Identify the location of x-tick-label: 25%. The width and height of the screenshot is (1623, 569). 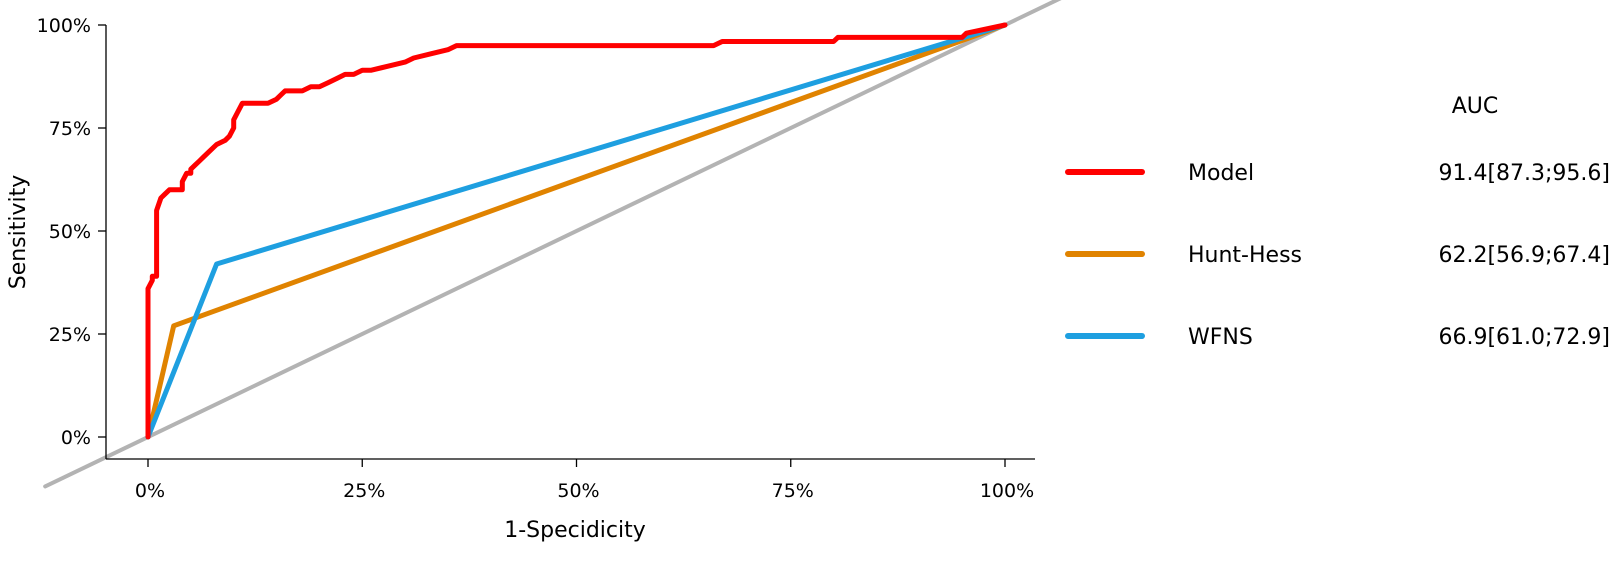
(364, 491).